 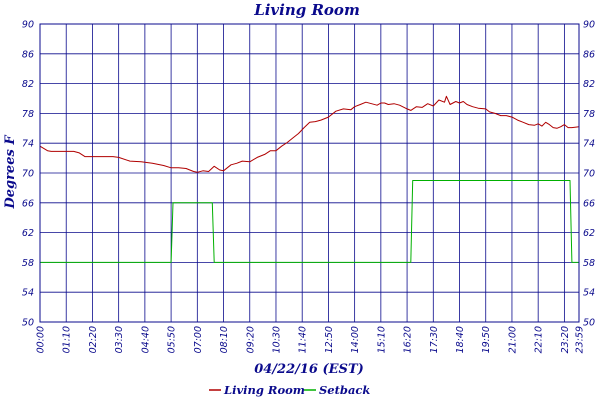 I want to click on y-tick-label-left: 50, so click(x=28, y=323).